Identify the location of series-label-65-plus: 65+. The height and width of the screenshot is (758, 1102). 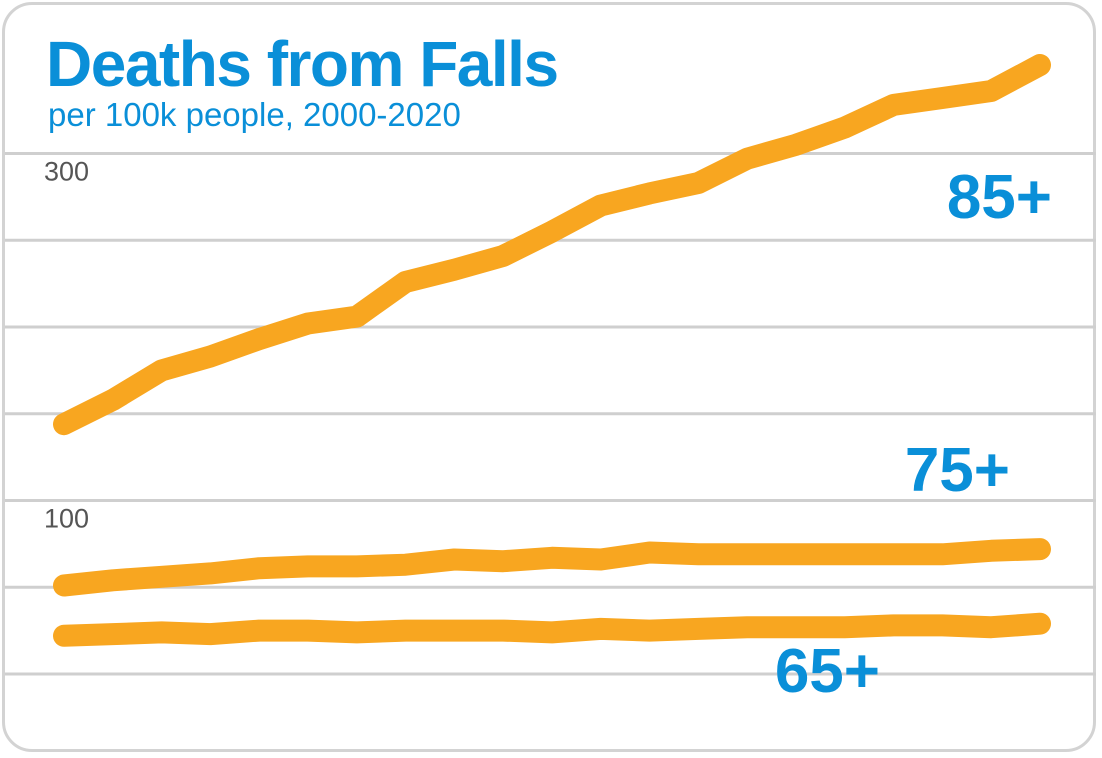
(827, 671).